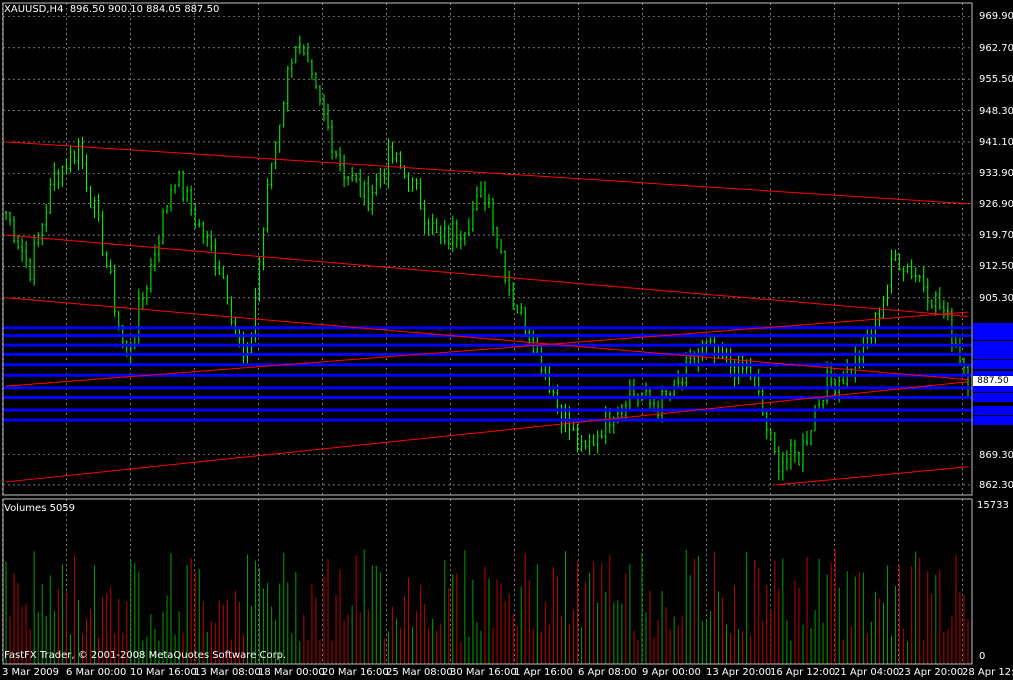 Image resolution: width=1013 pixels, height=680 pixels. I want to click on date-tick-label: 21 Apr 04:00, so click(867, 672).